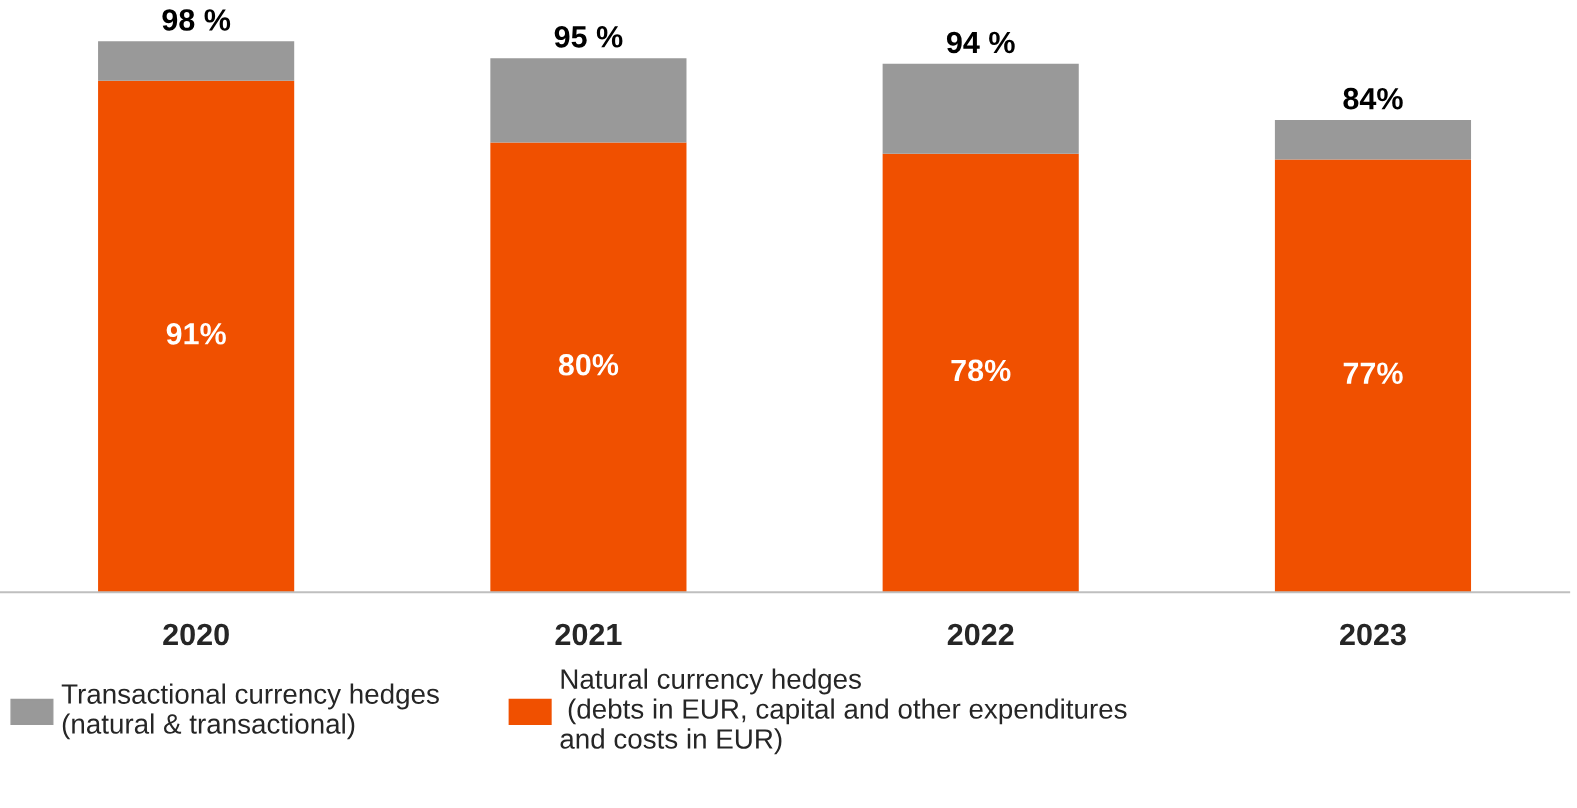  Describe the element at coordinates (196, 20) in the screenshot. I see `total-label: 98 %` at that location.